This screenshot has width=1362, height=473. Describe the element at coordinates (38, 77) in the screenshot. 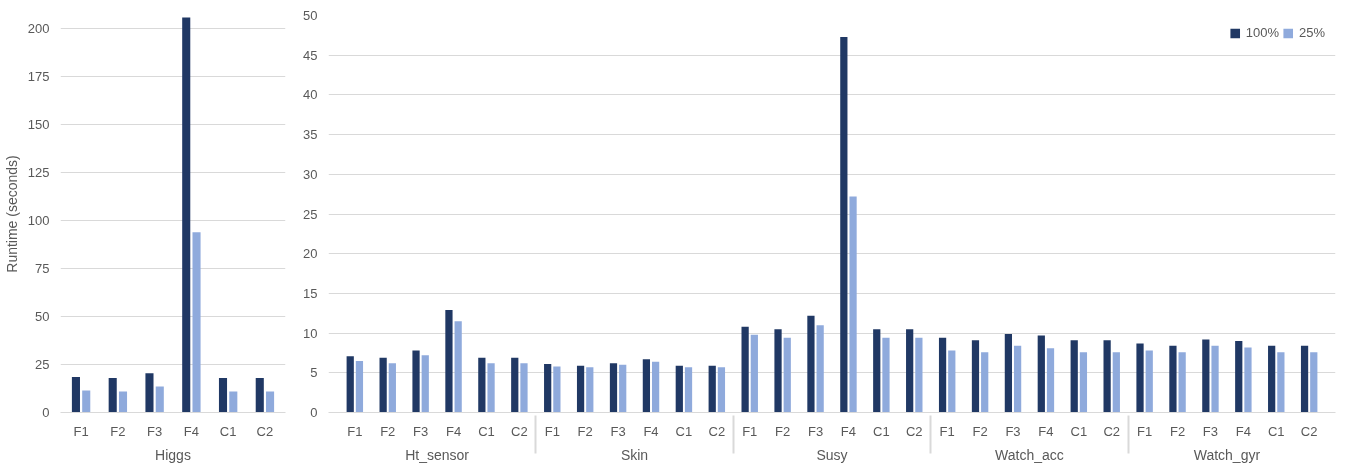

I see `y-tick-label: 175` at that location.